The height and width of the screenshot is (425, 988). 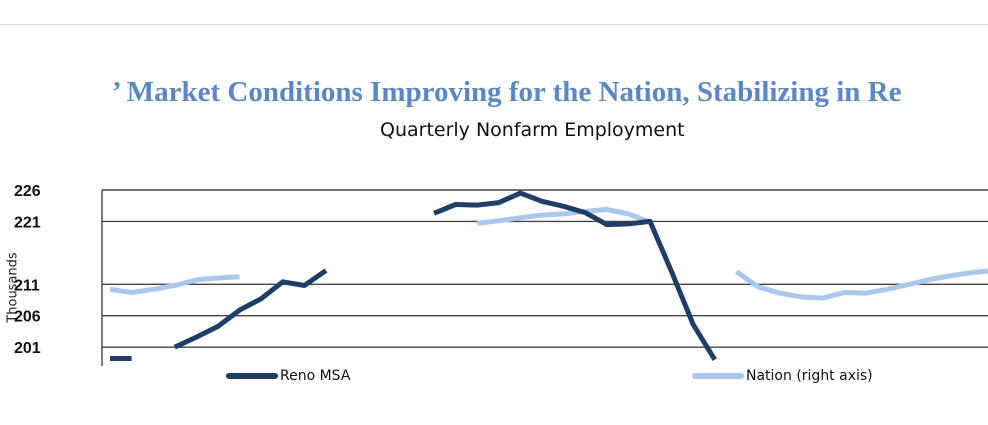 What do you see at coordinates (27, 222) in the screenshot?
I see `y-tick-label-221: 221` at bounding box center [27, 222].